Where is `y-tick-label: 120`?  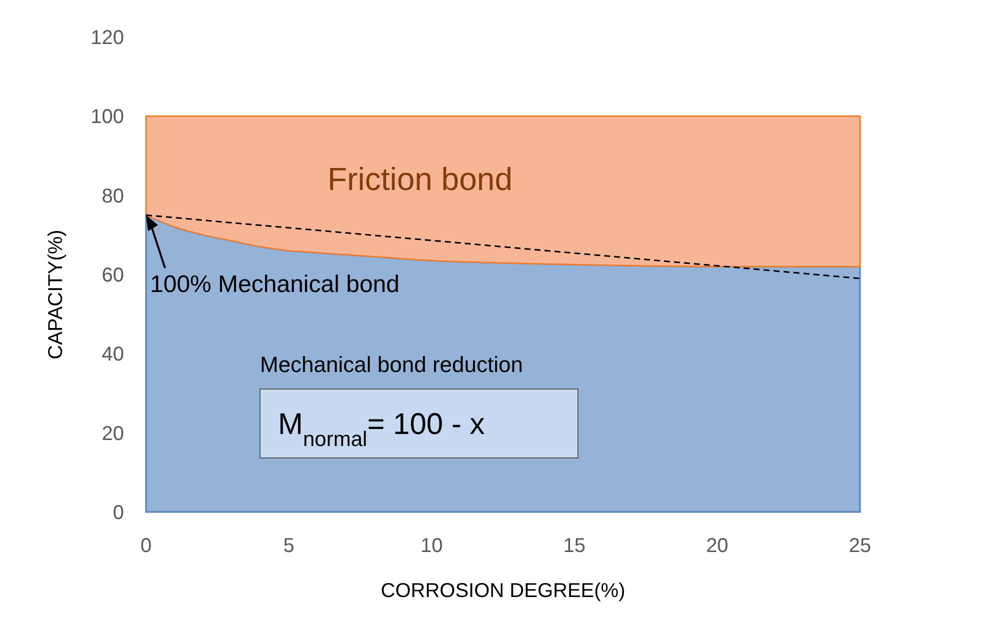
y-tick-label: 120 is located at coordinates (107, 38).